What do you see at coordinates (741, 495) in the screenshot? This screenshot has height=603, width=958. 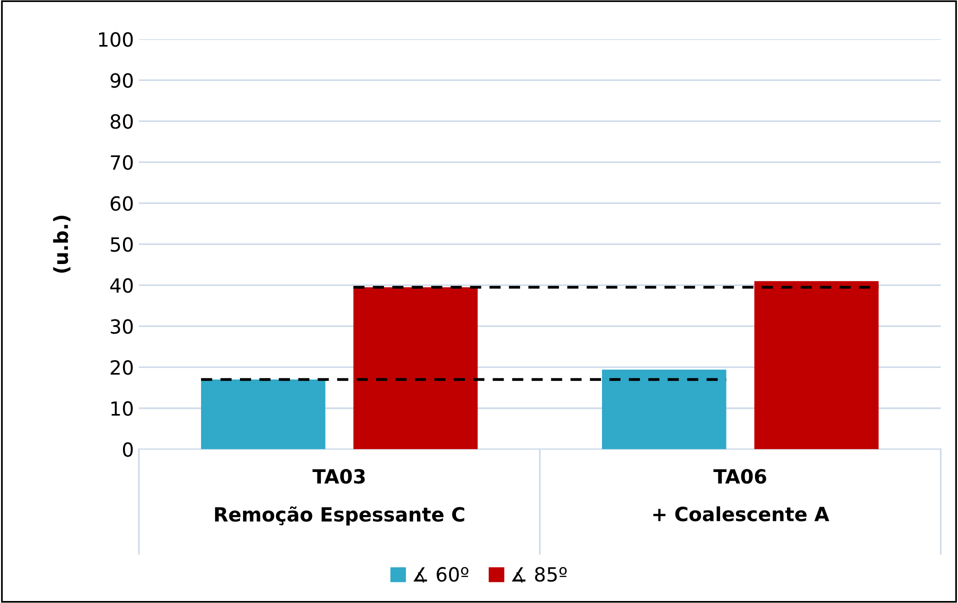 I see `x-tick-label: TA06 + Coalescente A` at bounding box center [741, 495].